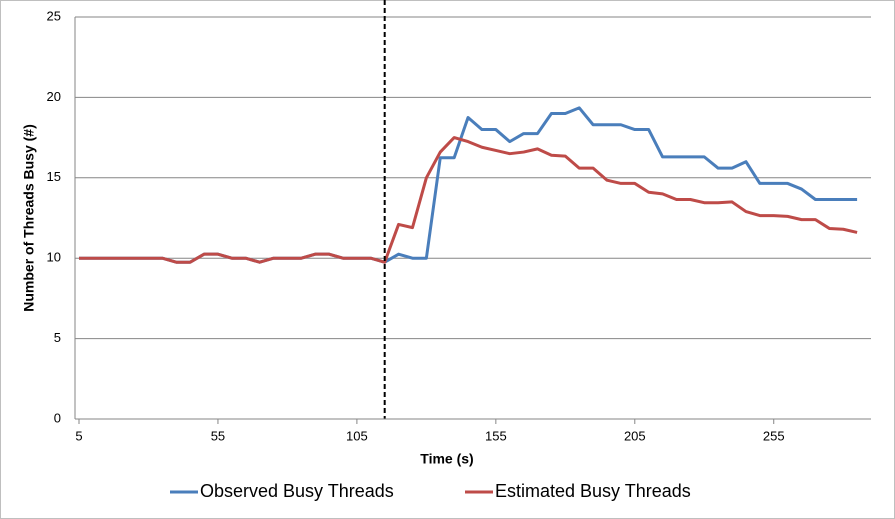  I want to click on x-tick-label: 255, so click(774, 435).